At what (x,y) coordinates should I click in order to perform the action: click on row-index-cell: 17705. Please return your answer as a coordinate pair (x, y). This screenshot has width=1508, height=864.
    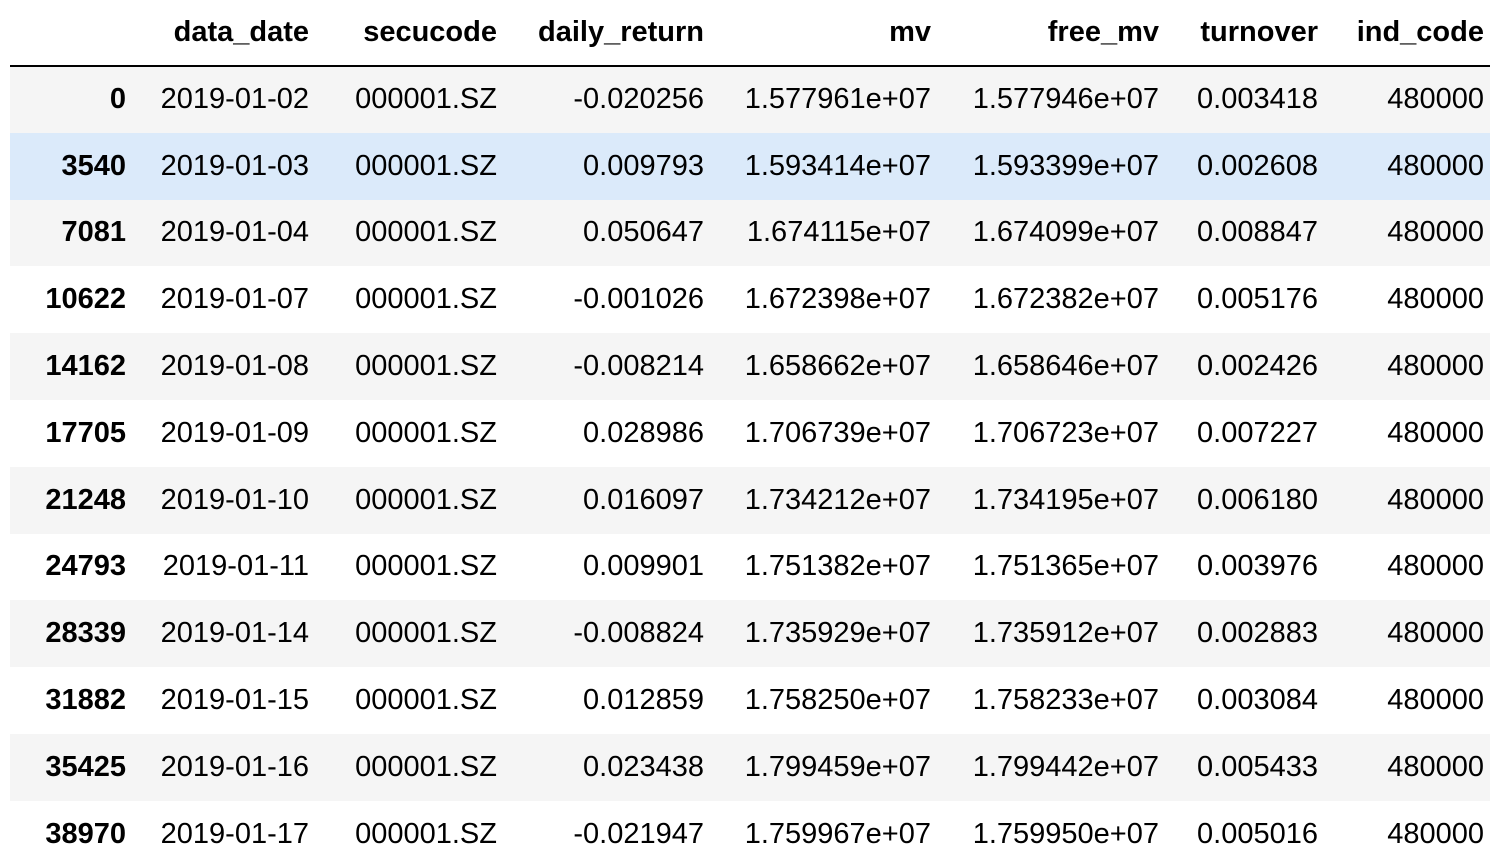
    Looking at the image, I should click on (85, 432).